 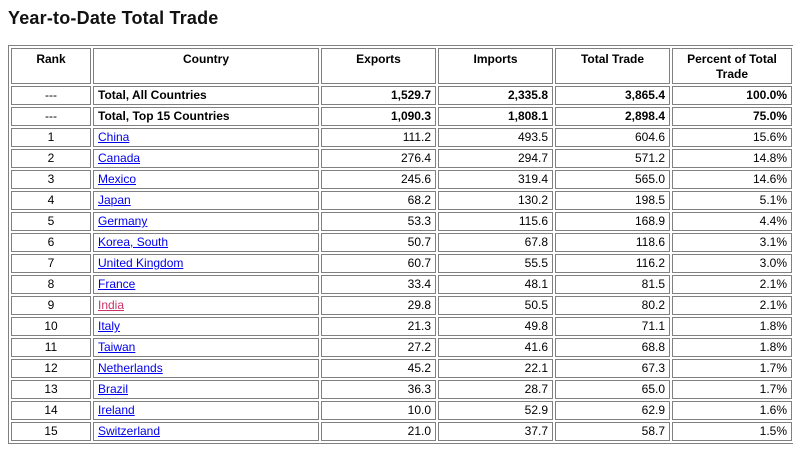 I want to click on country-row: 14 Ireland 10.0 52.9 62.9 1.6%, so click(x=401, y=410).